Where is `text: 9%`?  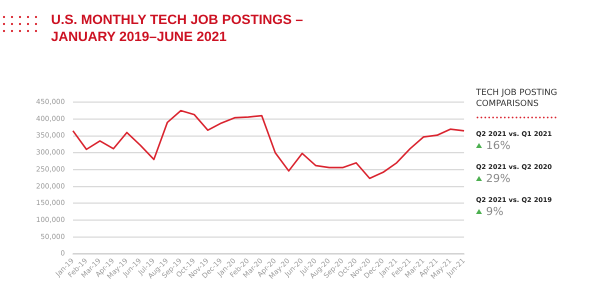 text: 9% is located at coordinates (495, 211).